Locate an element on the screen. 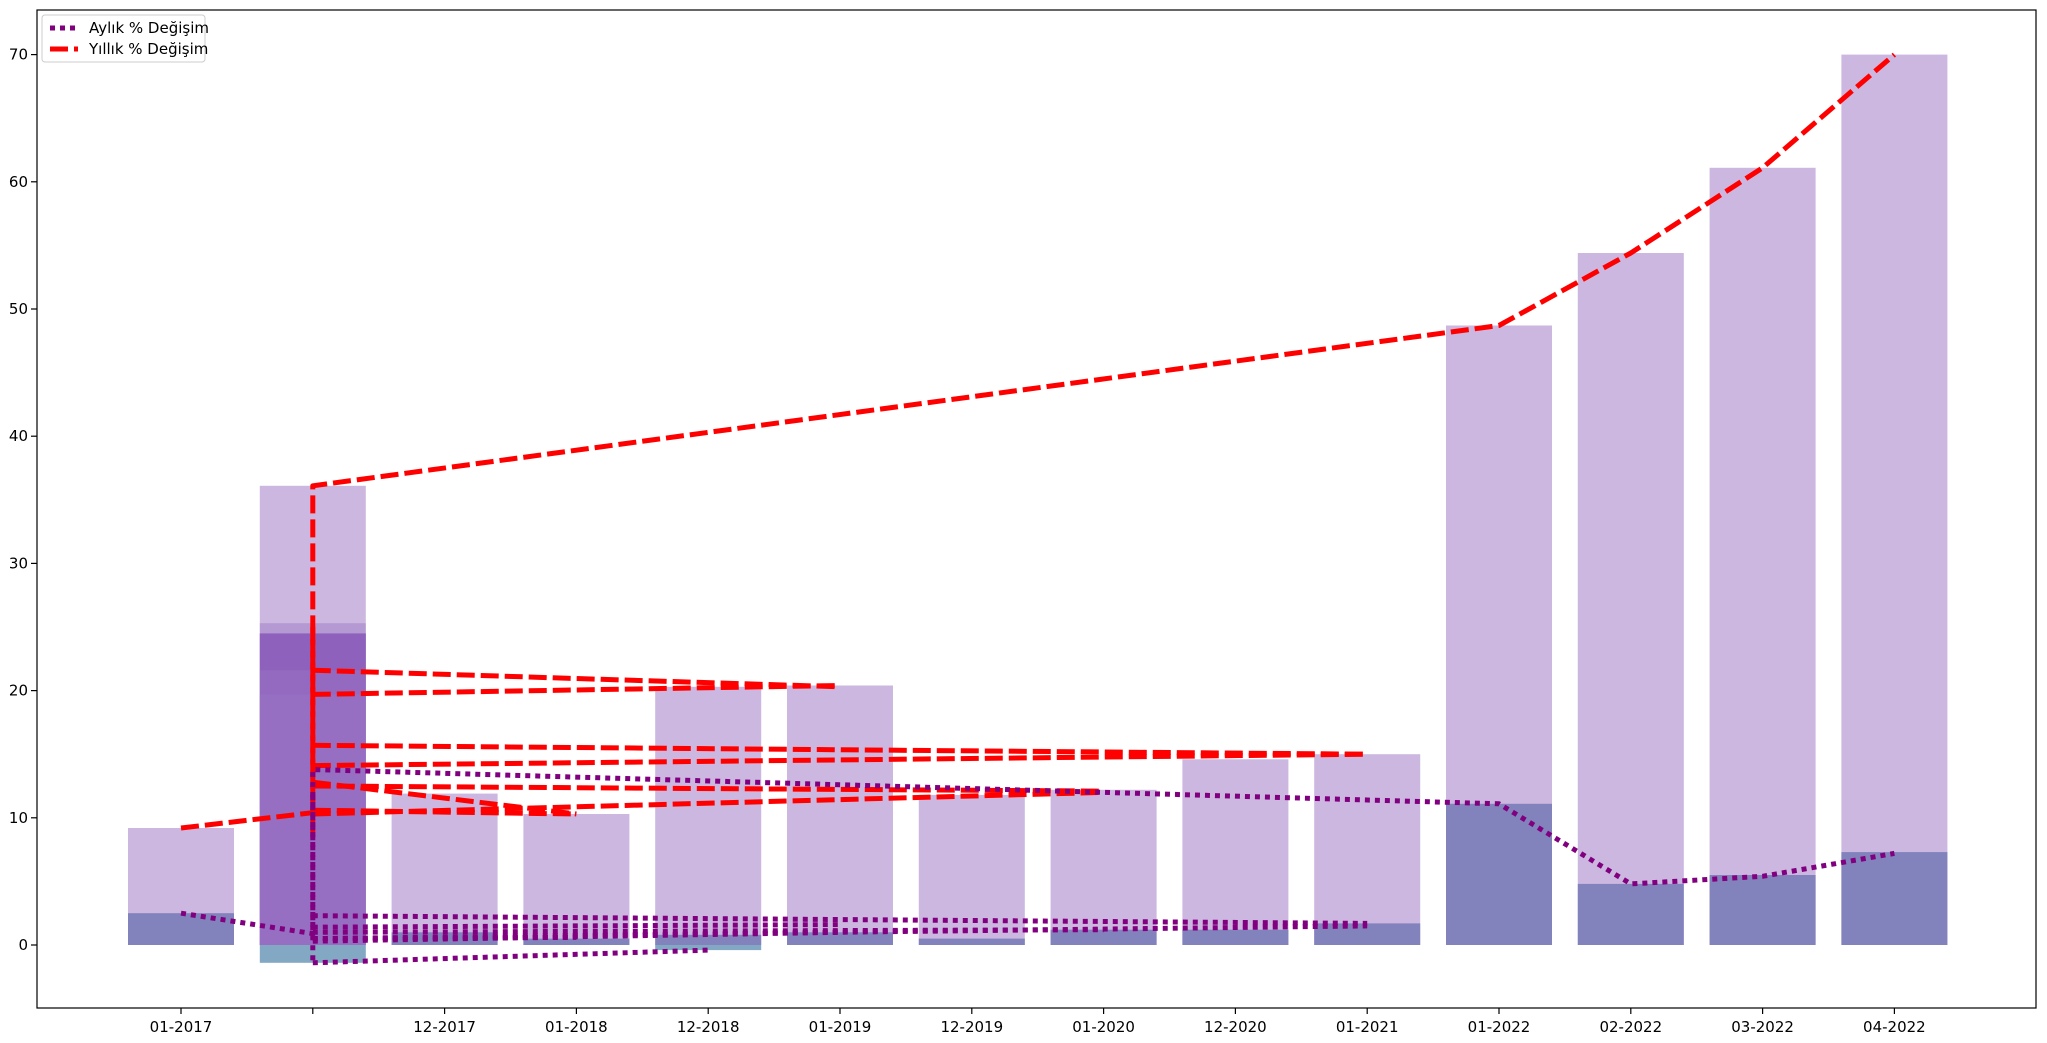 Image resolution: width=2047 pixels, height=1043 pixels. x-tick-label: 01-2021 is located at coordinates (1367, 1027).